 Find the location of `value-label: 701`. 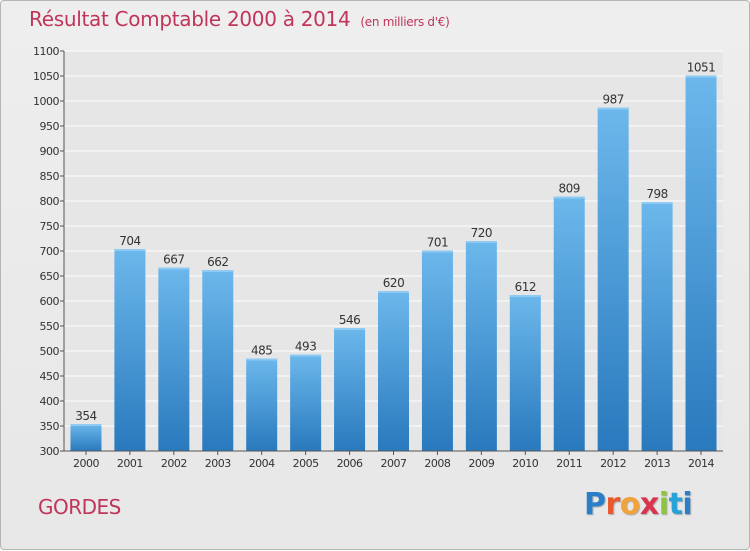

value-label: 701 is located at coordinates (437, 243).